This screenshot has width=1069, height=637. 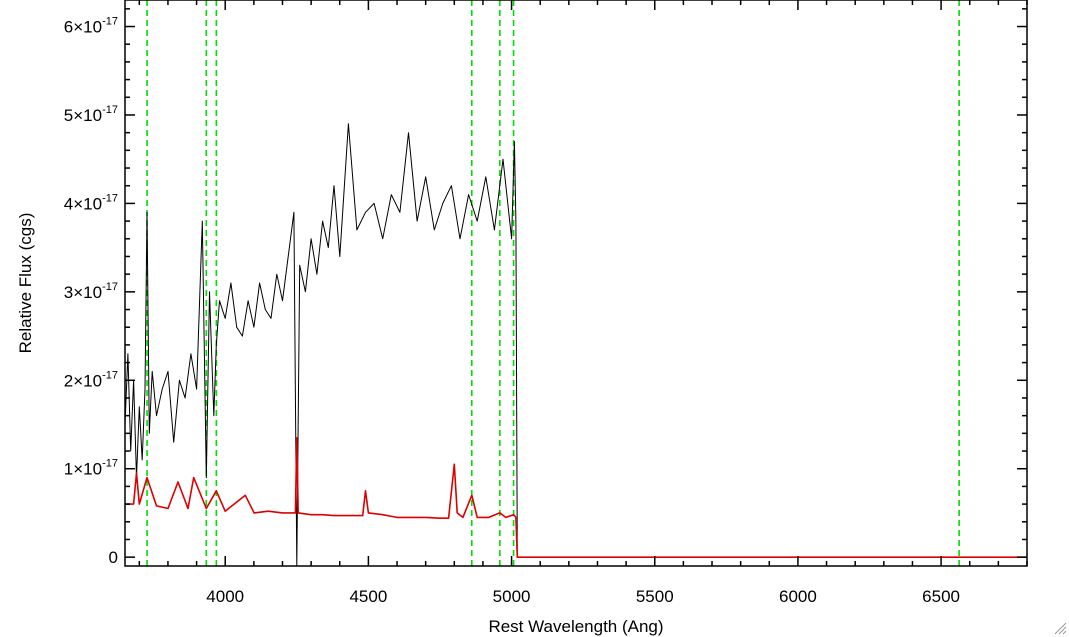 I want to click on y-tick-label: 6×10⁻¹⁷, so click(x=91, y=26).